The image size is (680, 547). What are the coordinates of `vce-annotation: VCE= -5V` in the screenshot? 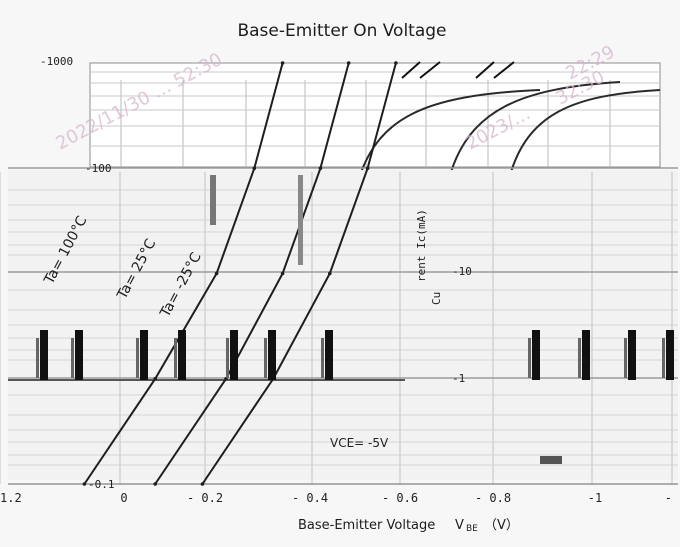 It's located at (359, 443).